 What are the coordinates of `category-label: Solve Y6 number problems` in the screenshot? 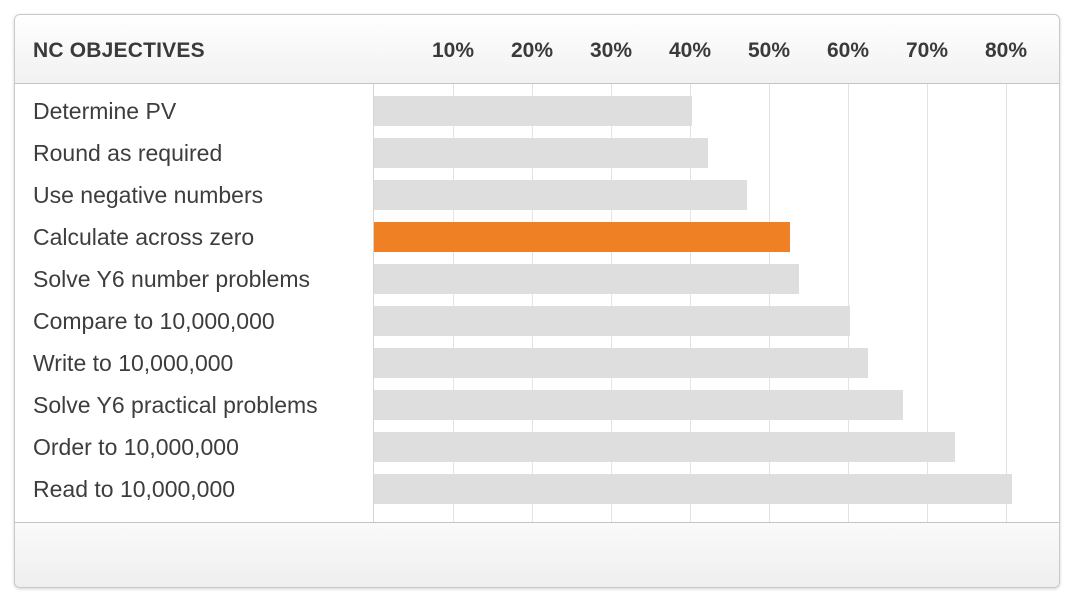 It's located at (171, 279).